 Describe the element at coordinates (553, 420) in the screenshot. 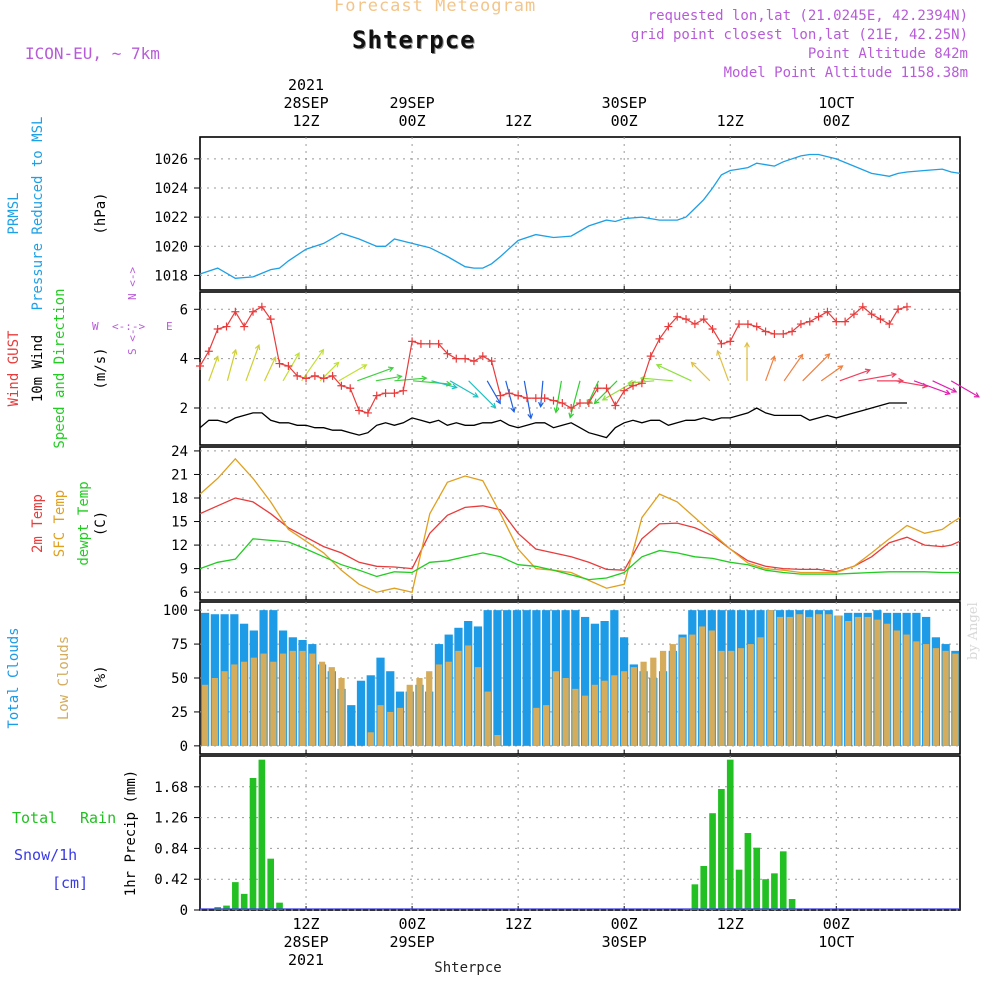

I see `wind-speed-line` at that location.